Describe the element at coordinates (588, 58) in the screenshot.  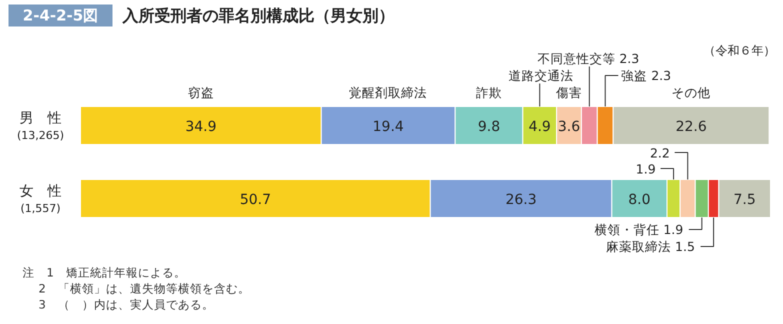
I see `text: 不同意性交等 2.3` at that location.